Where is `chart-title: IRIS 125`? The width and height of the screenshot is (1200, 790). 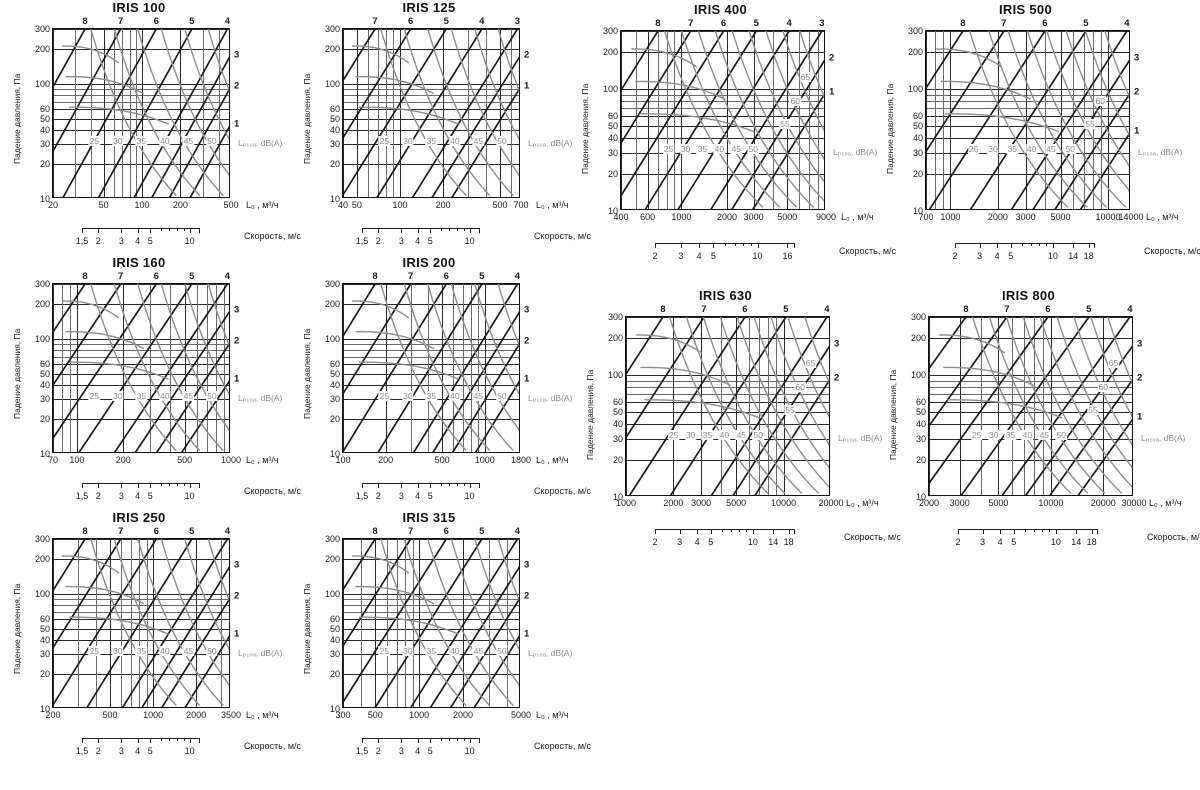 chart-title: IRIS 125 is located at coordinates (429, 7).